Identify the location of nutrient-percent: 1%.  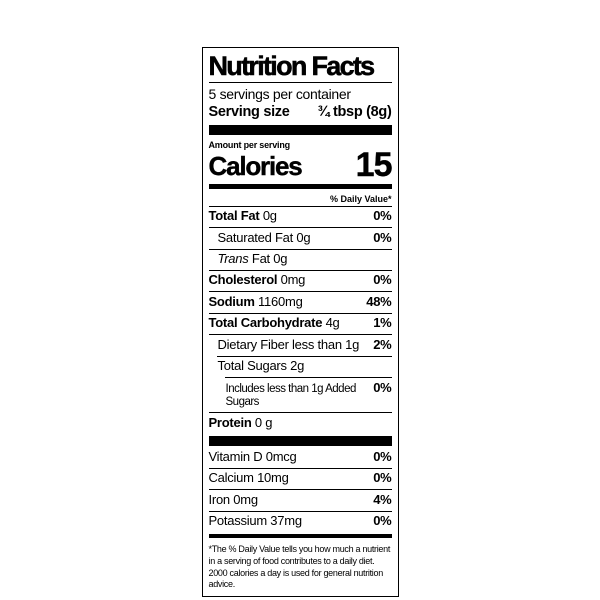
(382, 323).